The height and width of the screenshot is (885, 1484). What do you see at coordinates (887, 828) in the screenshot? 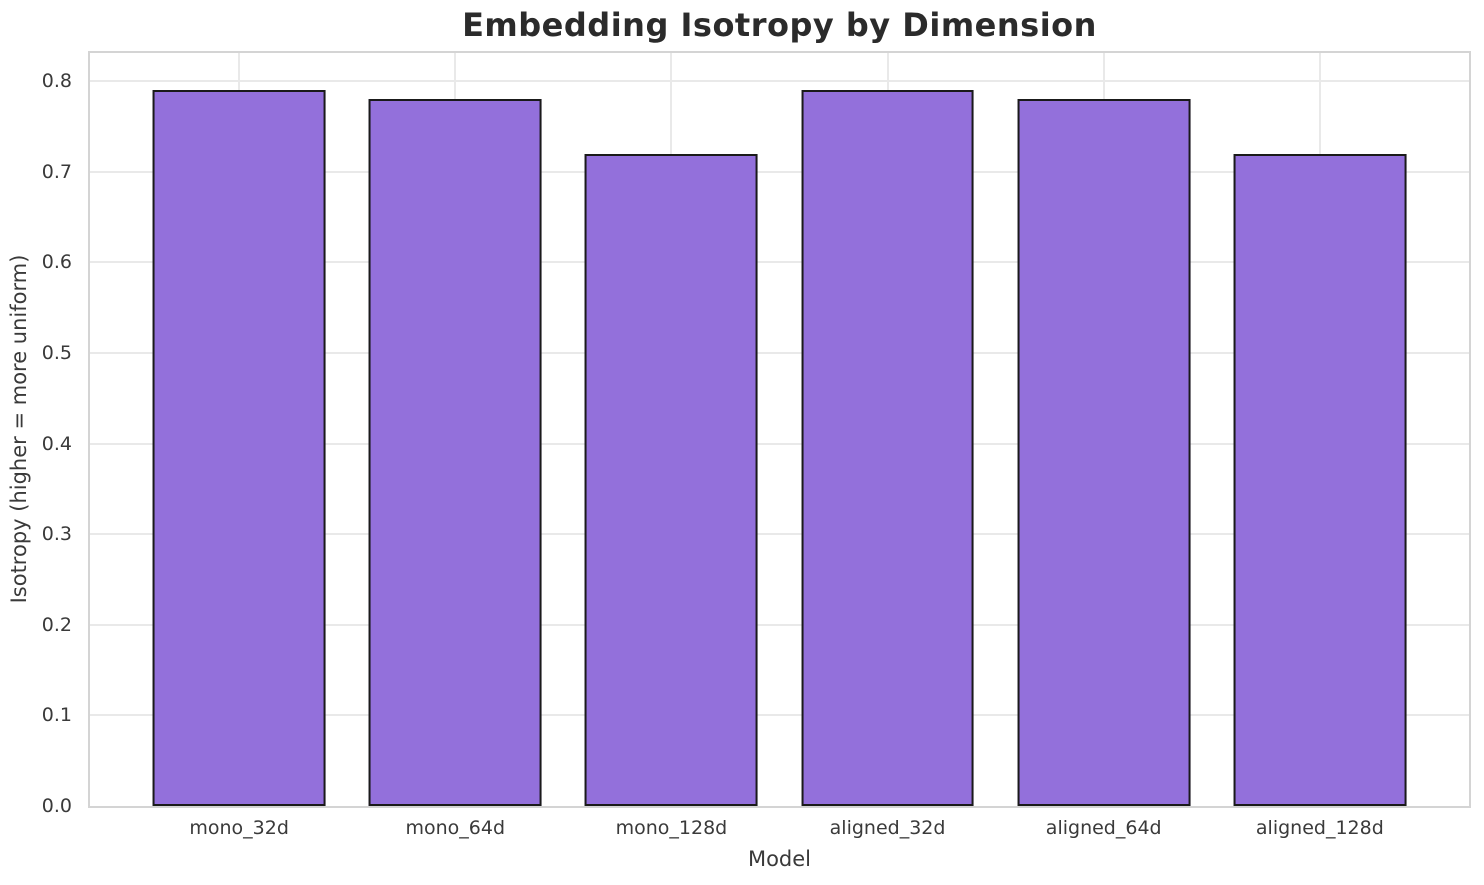
I see `x-tick-label: aligned_32d` at bounding box center [887, 828].